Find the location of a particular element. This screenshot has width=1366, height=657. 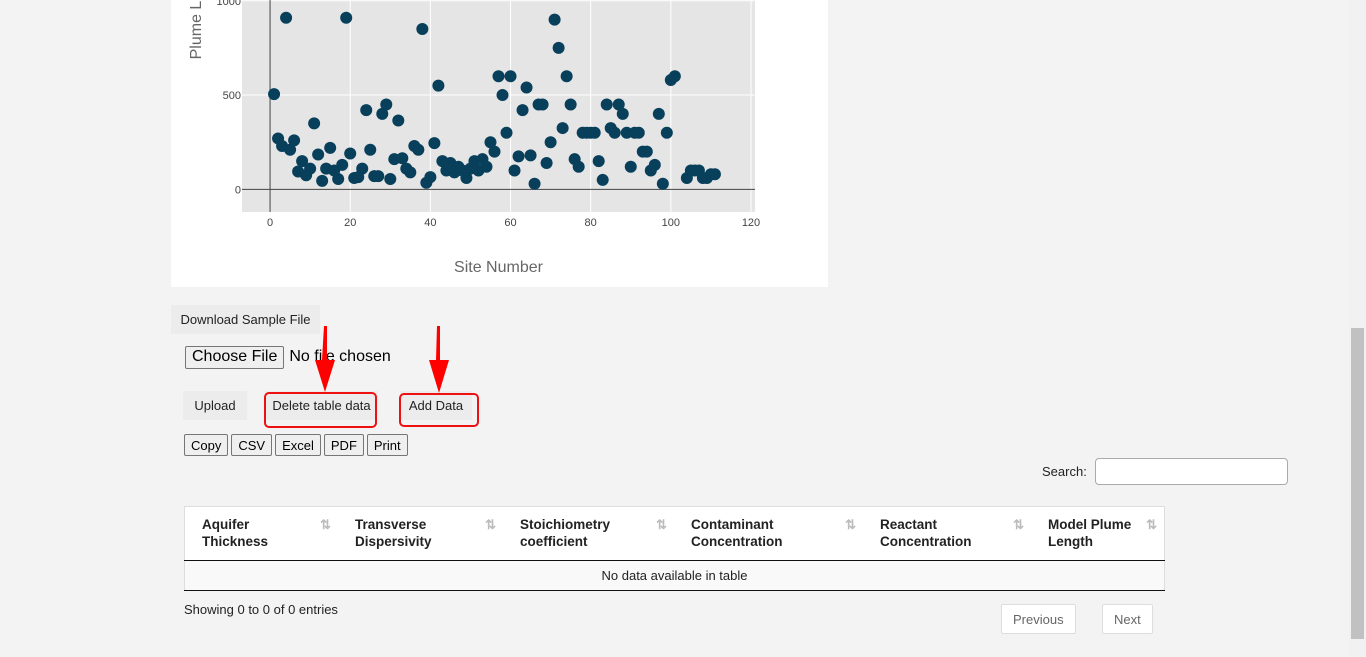

scrollbar-thumb is located at coordinates (1357, 483).